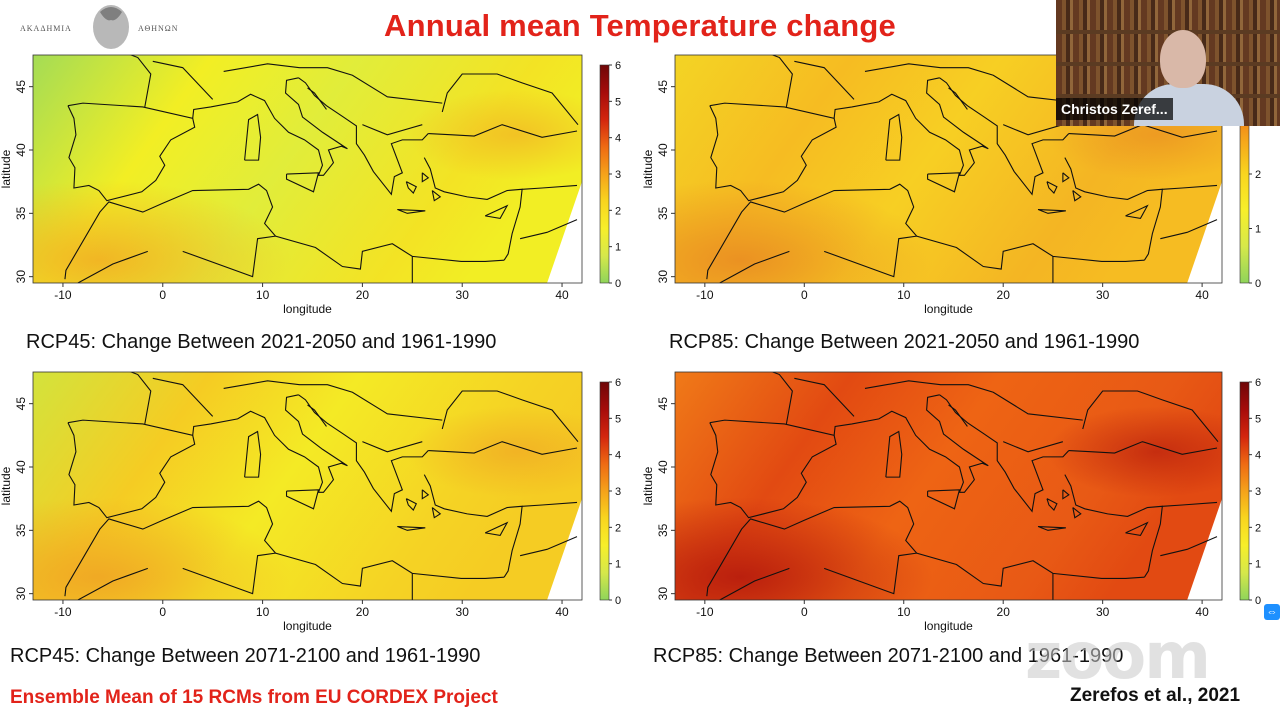 This screenshot has width=1280, height=720. What do you see at coordinates (1272, 612) in the screenshot?
I see `arrows-icon: ⇔` at bounding box center [1272, 612].